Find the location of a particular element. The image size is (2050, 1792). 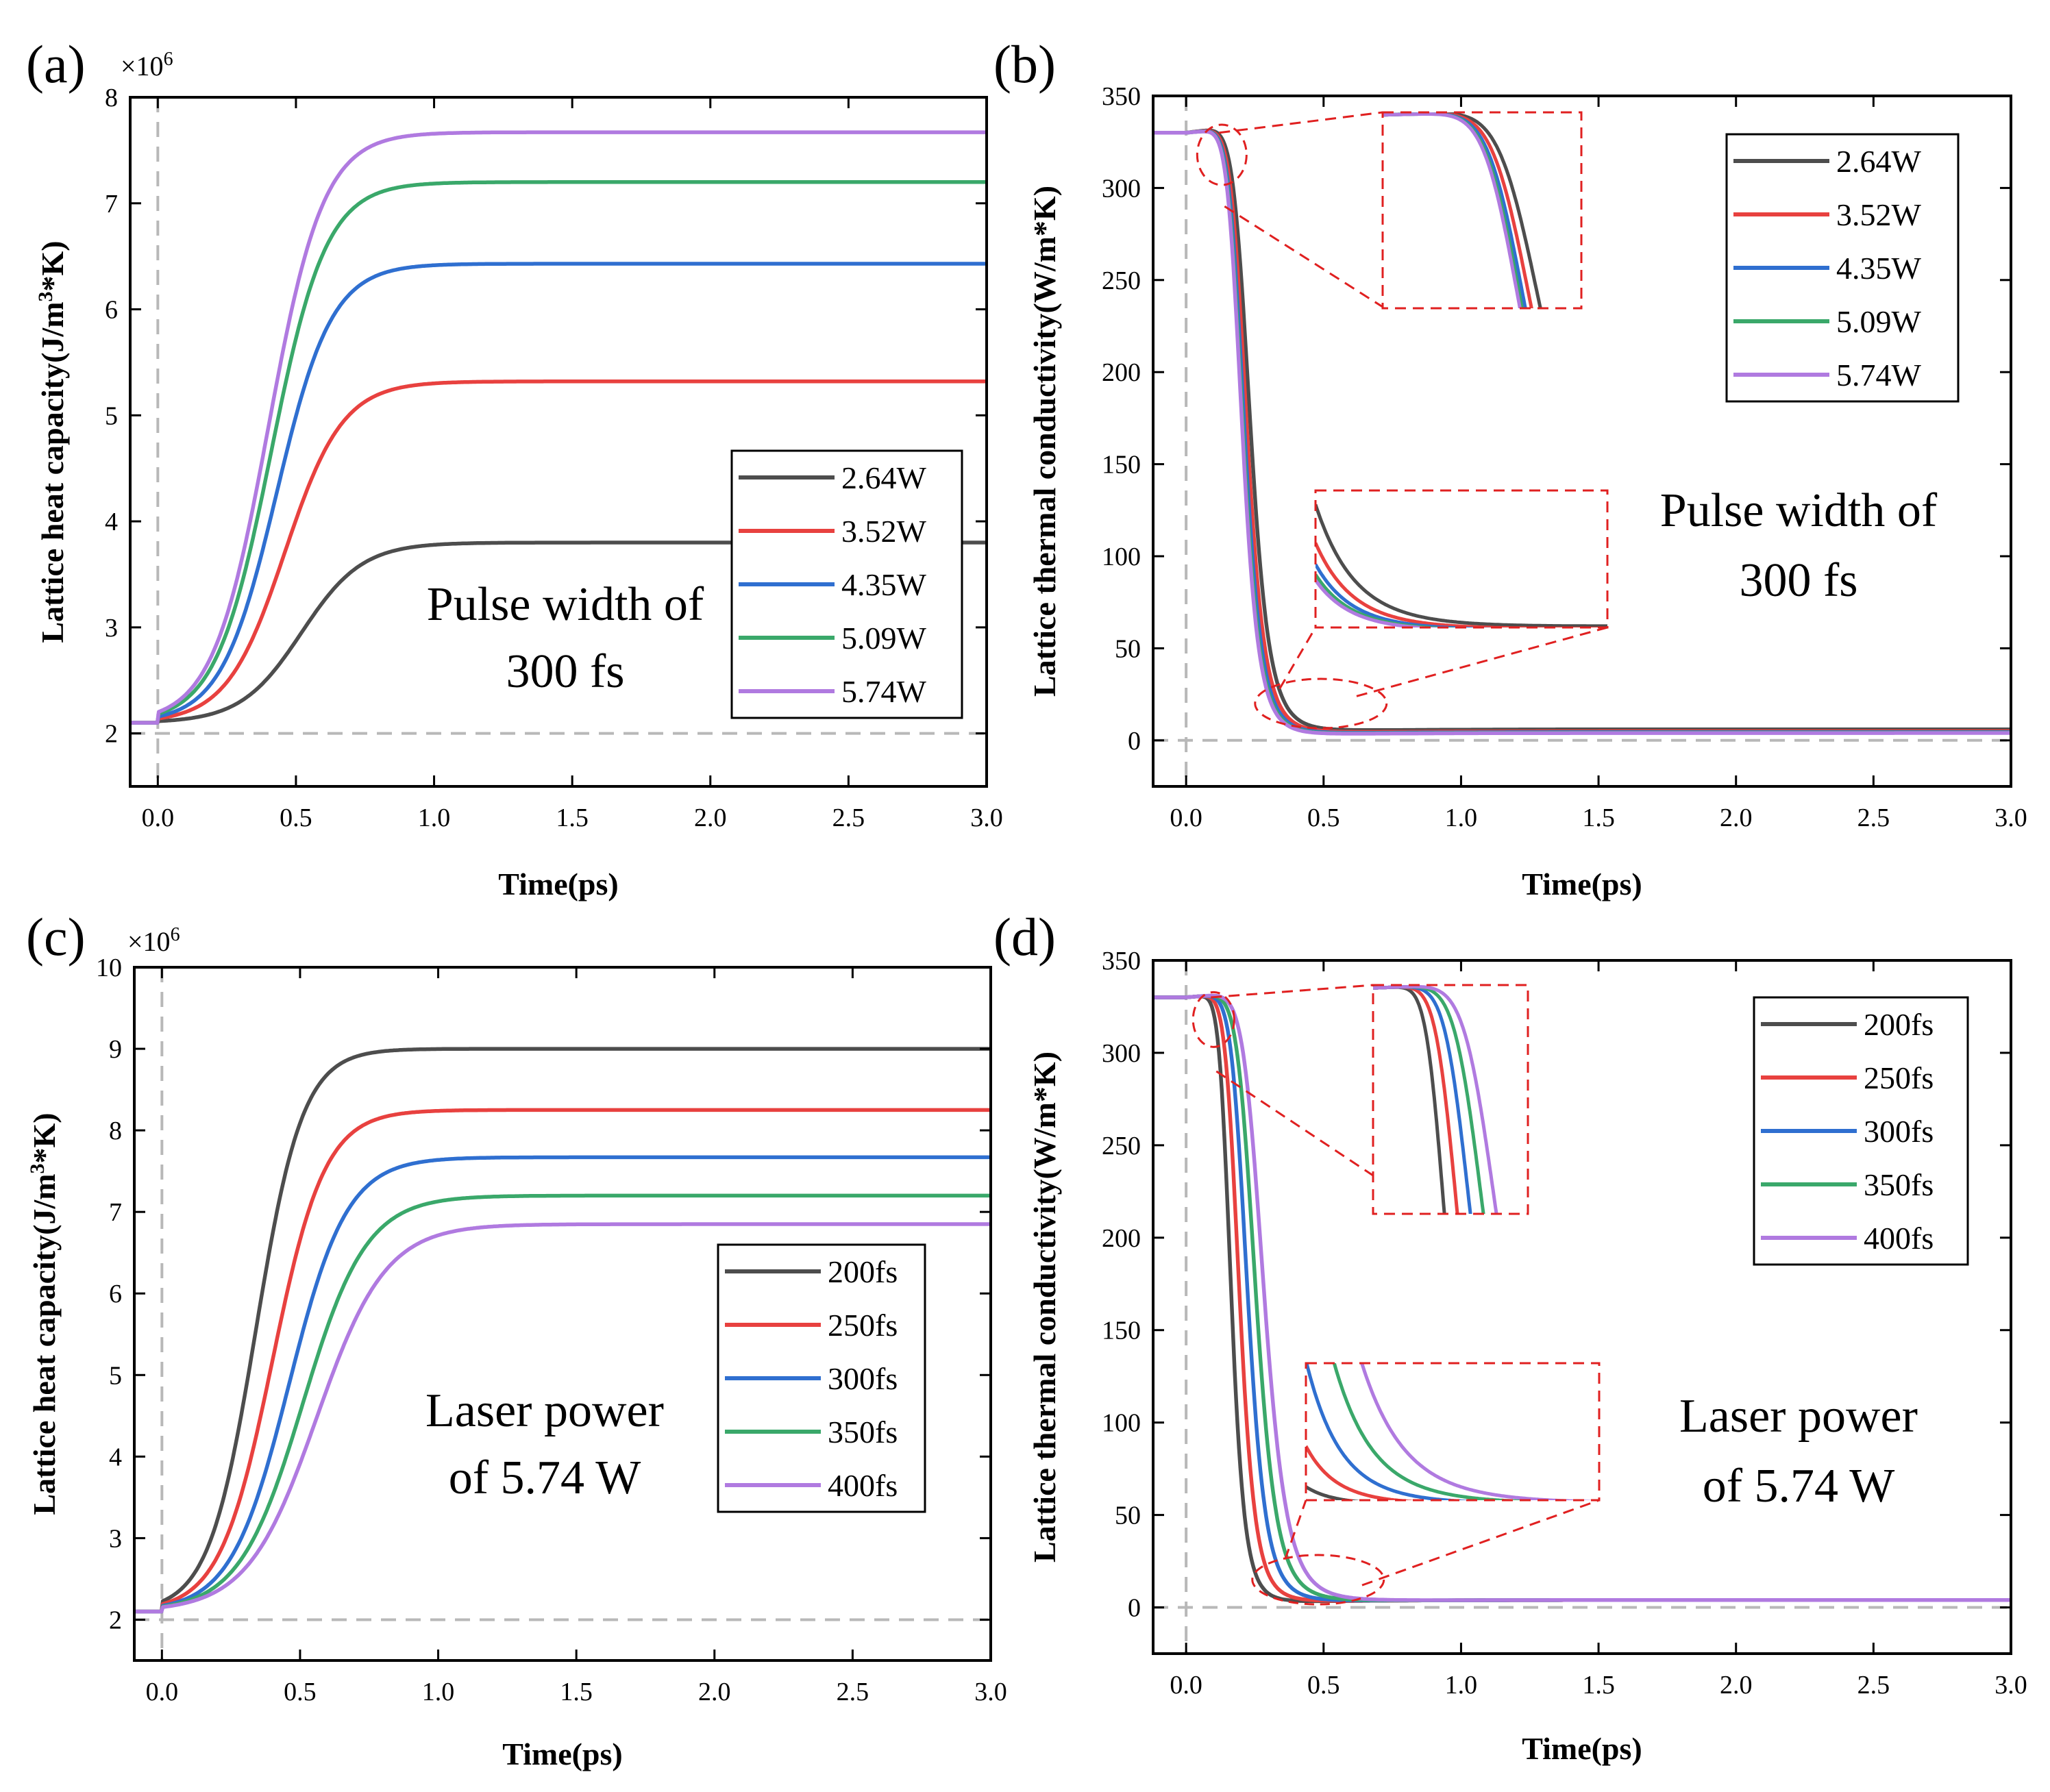

y-tick-label: 300 is located at coordinates (1121, 1053).